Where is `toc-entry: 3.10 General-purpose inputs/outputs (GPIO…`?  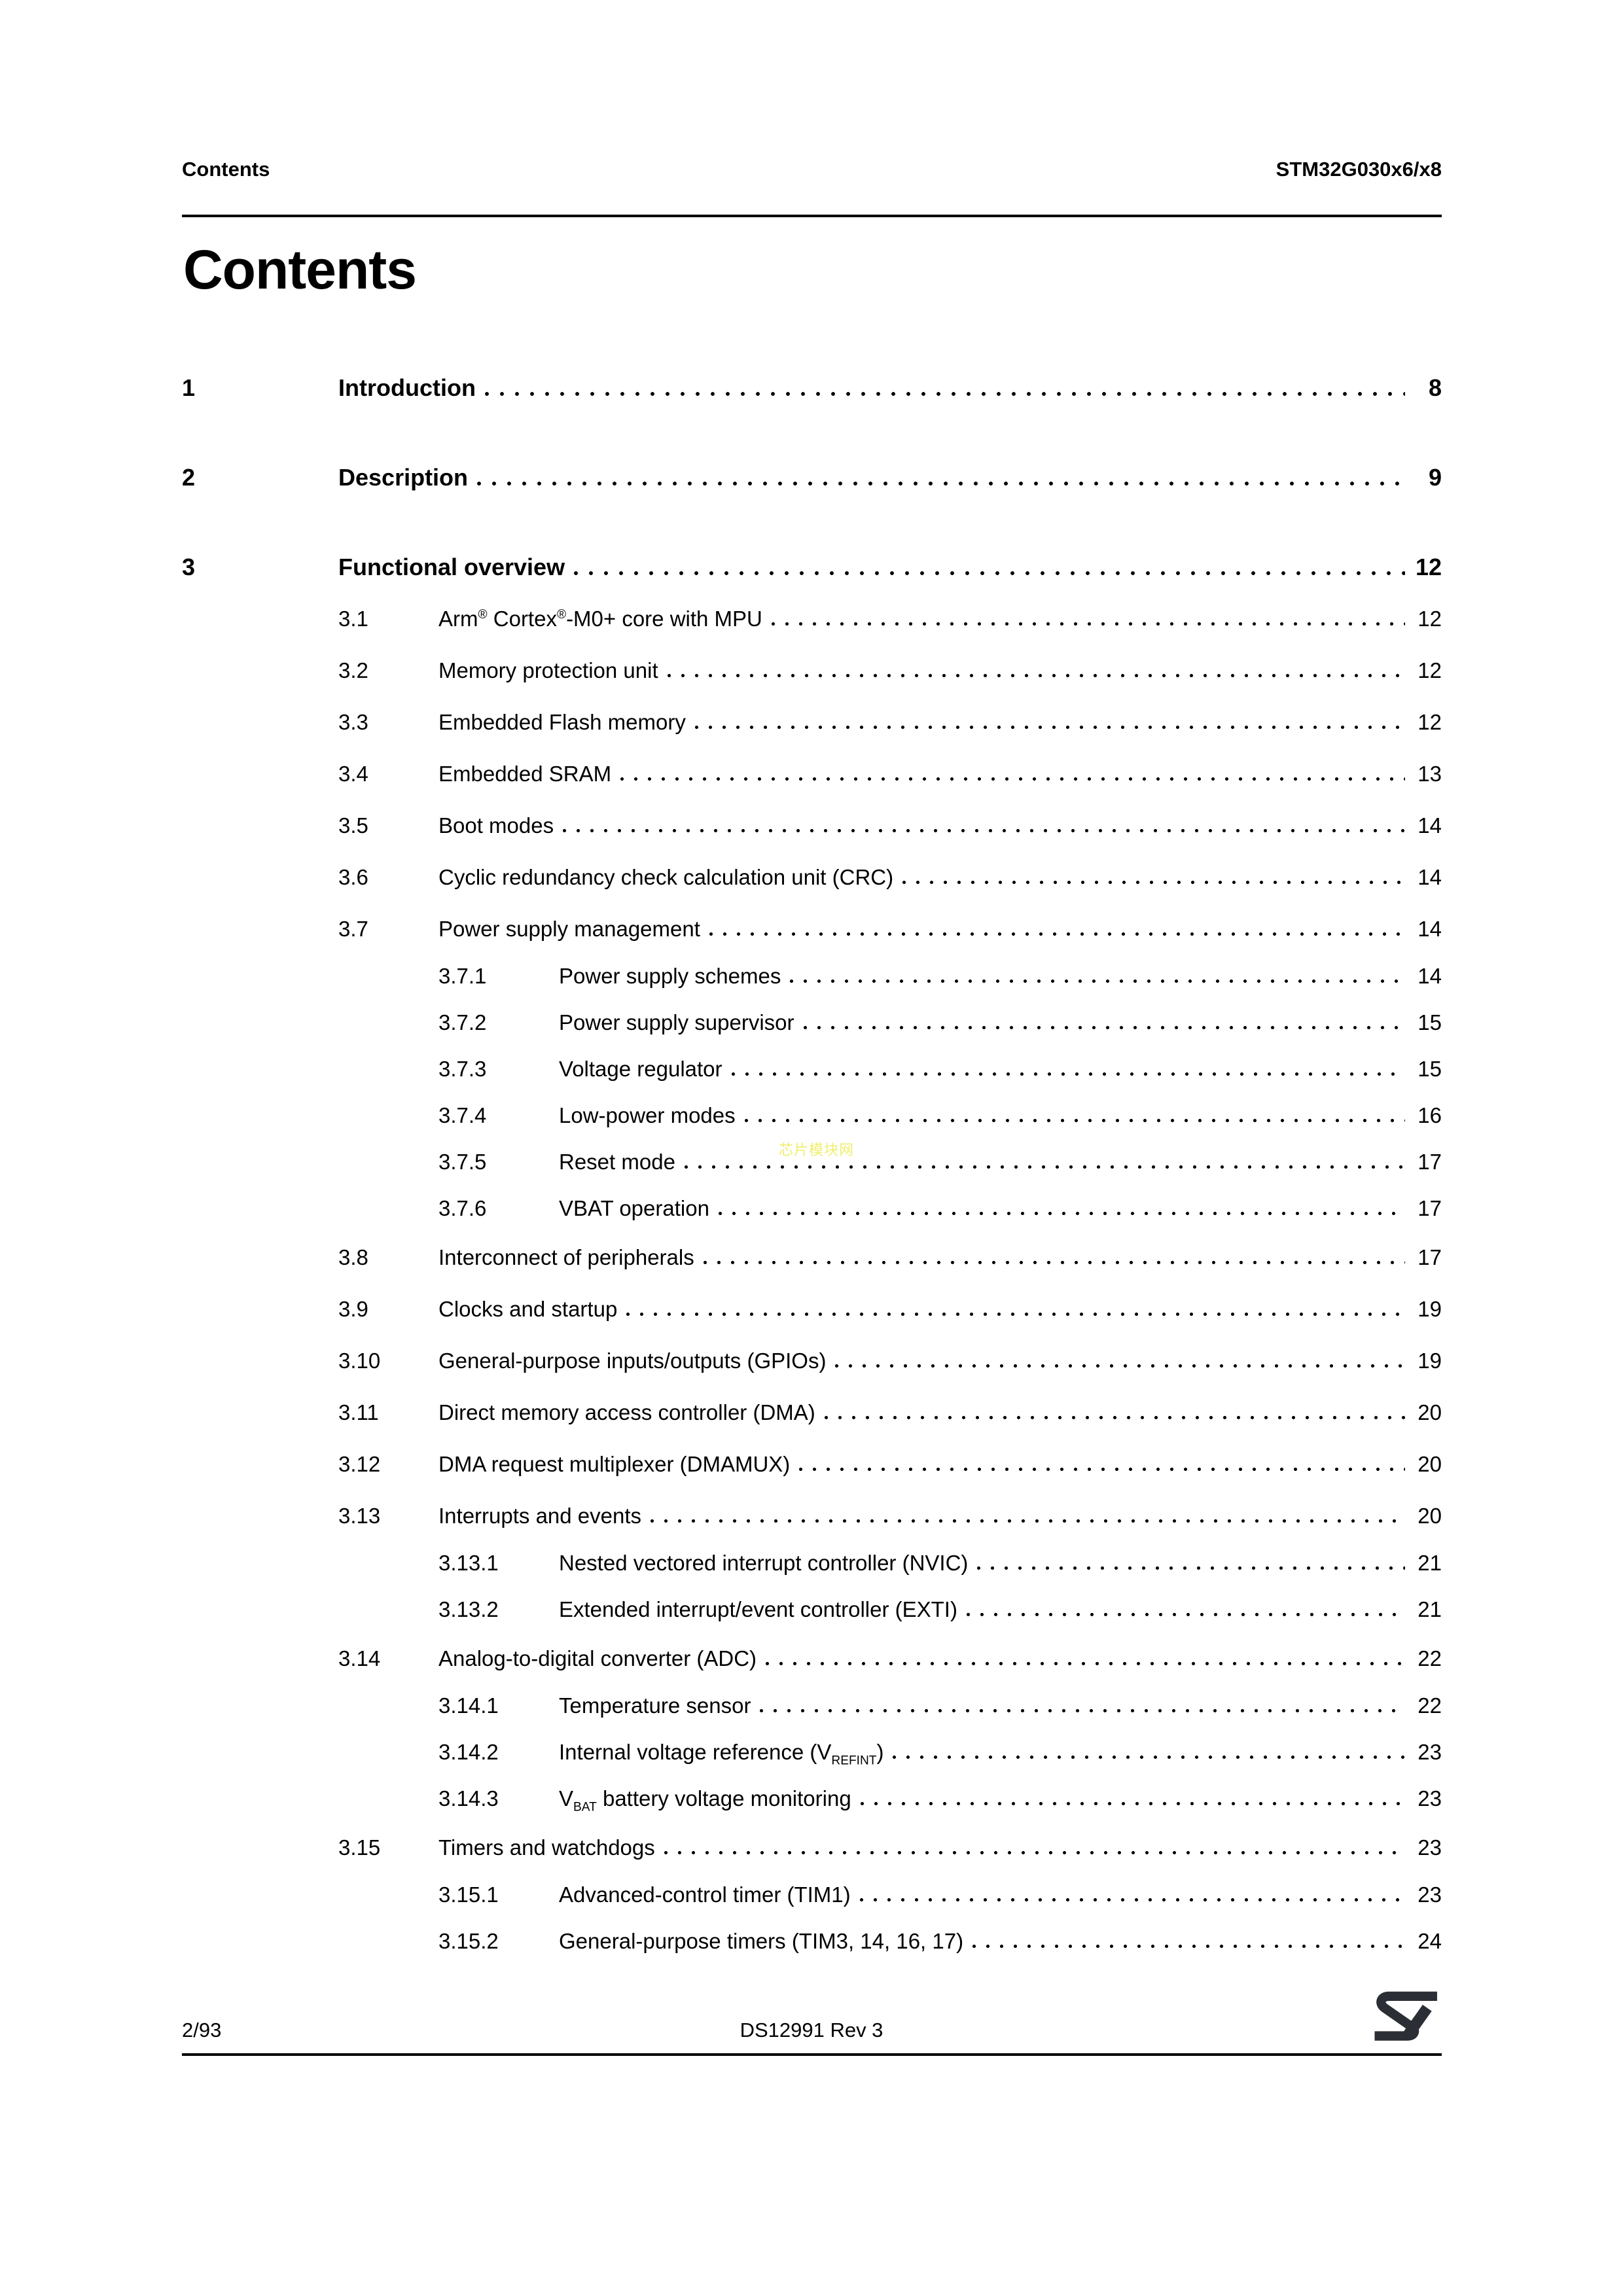
toc-entry: 3.10 General-purpose inputs/outputs (GPIO… is located at coordinates (812, 1360).